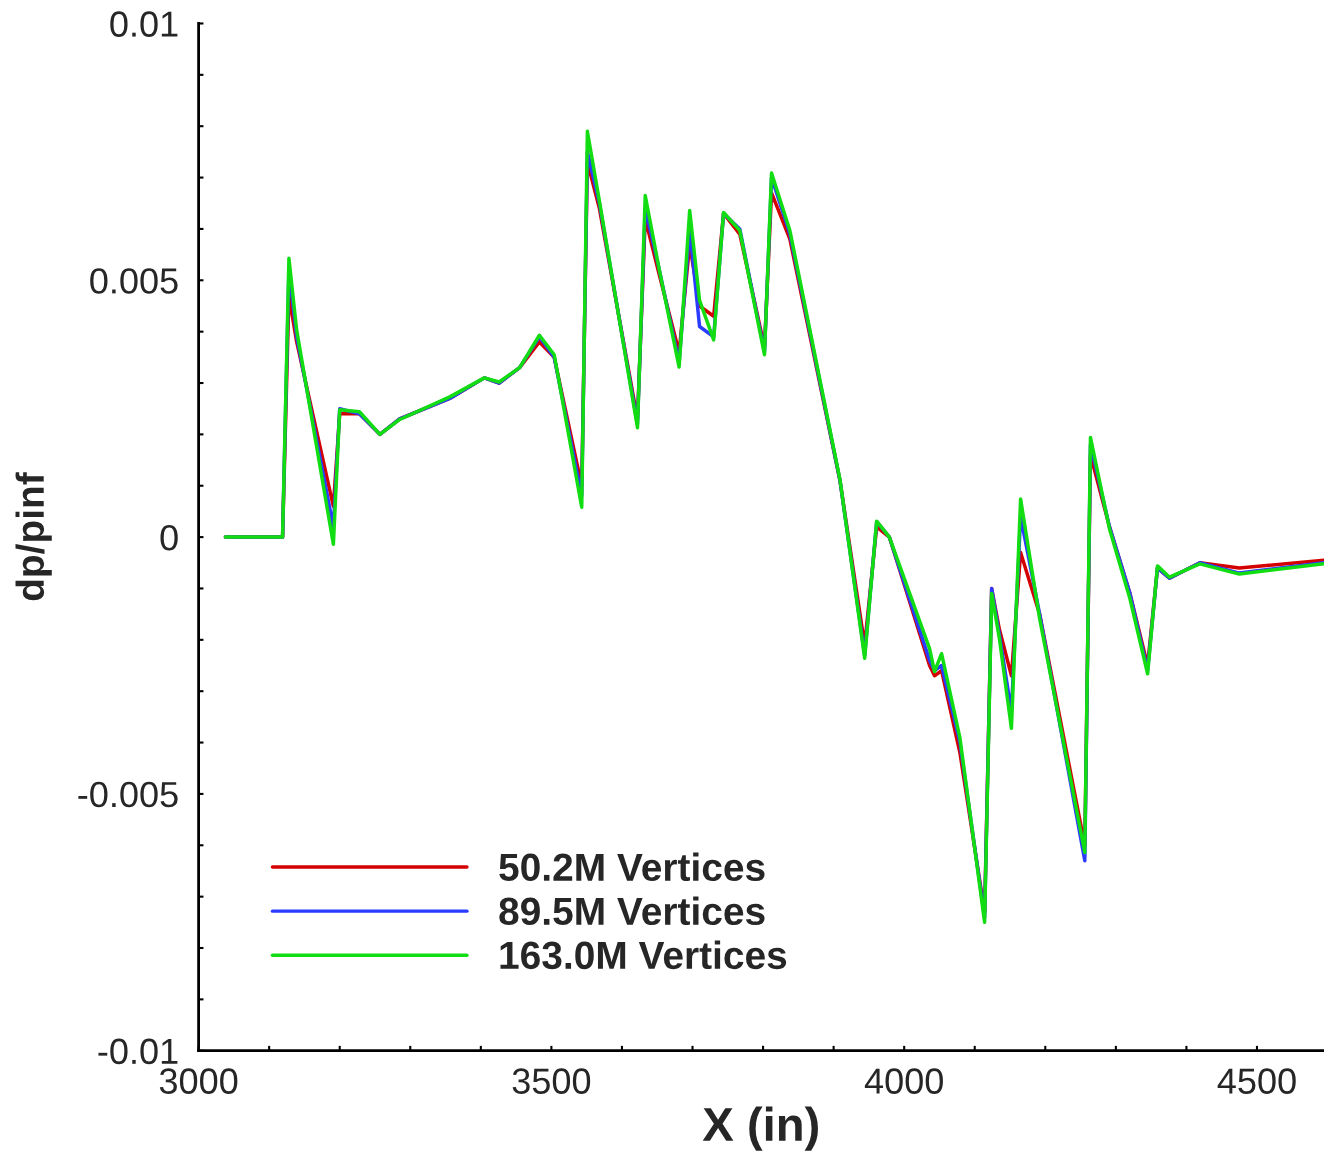 This screenshot has height=1174, width=1324. What do you see at coordinates (1256, 1081) in the screenshot?
I see `x-tick-label: 4500` at bounding box center [1256, 1081].